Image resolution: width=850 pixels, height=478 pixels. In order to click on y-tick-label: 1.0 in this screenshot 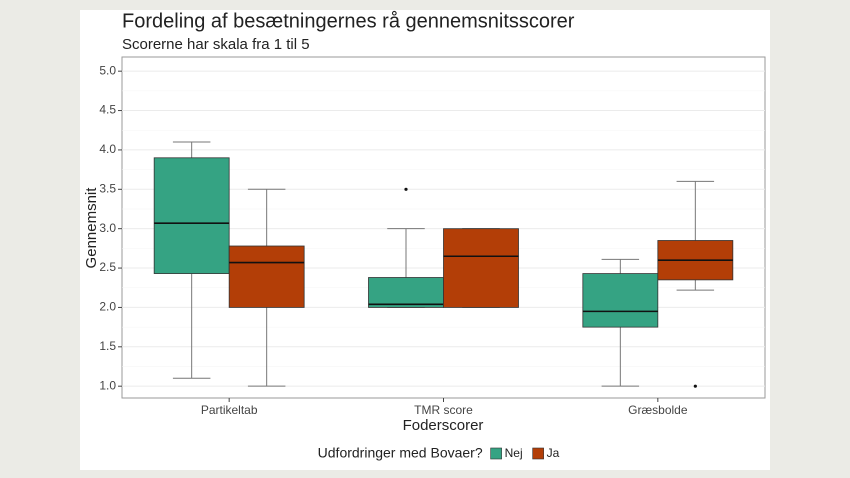, I will do `click(107, 385)`.